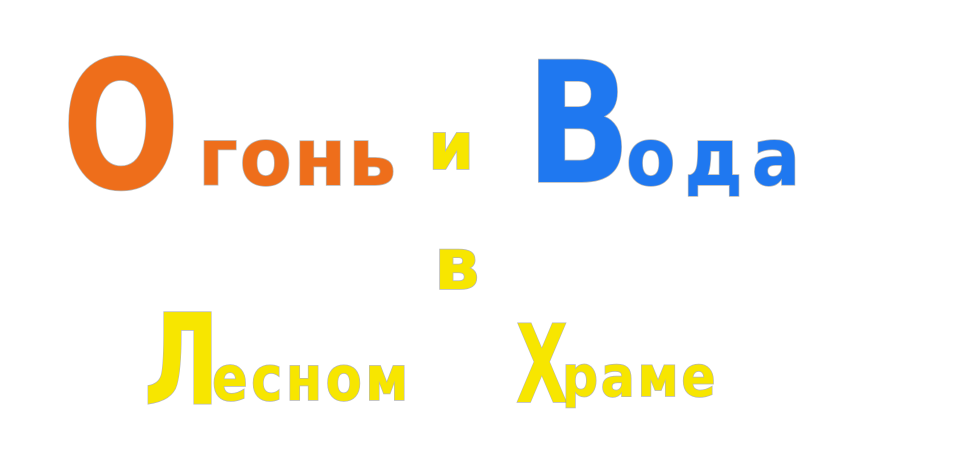 The height and width of the screenshot is (460, 960). What do you see at coordinates (578, 124) in the screenshot?
I see `title-word-water-initial: В` at bounding box center [578, 124].